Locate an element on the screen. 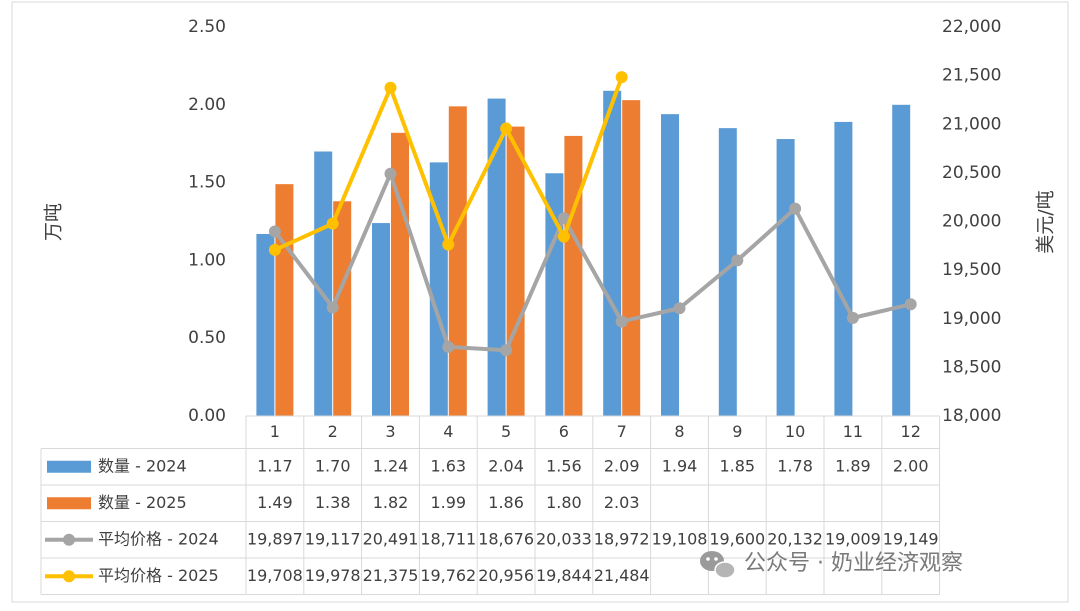 Image resolution: width=1080 pixels, height=611 pixels. point-平均价格-2025-1 is located at coordinates (274, 249).